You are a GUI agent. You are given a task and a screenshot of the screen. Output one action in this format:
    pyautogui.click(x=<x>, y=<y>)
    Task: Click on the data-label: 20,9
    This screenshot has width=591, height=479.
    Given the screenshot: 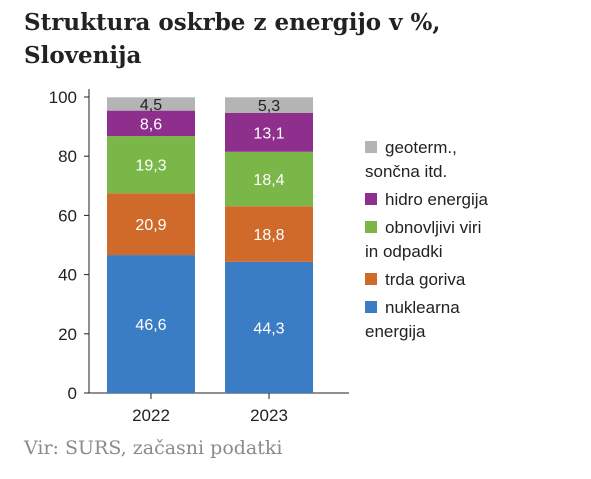 What is the action you would take?
    pyautogui.click(x=150, y=225)
    